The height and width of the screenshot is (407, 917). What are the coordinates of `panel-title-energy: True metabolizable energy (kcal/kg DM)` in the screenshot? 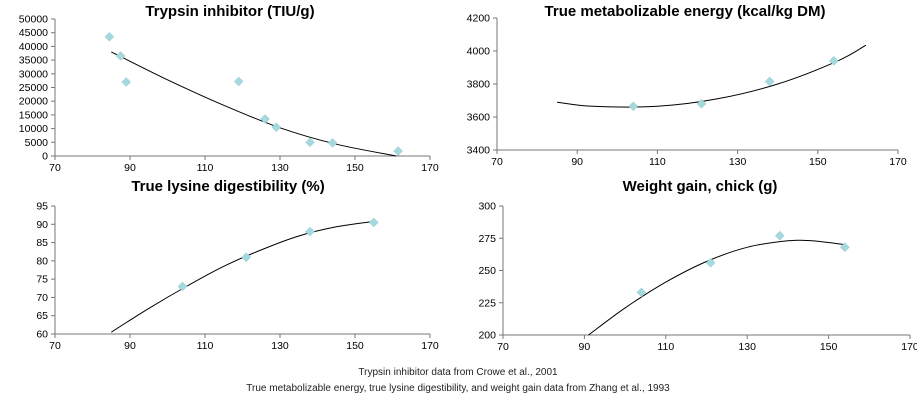 It's located at (685, 11).